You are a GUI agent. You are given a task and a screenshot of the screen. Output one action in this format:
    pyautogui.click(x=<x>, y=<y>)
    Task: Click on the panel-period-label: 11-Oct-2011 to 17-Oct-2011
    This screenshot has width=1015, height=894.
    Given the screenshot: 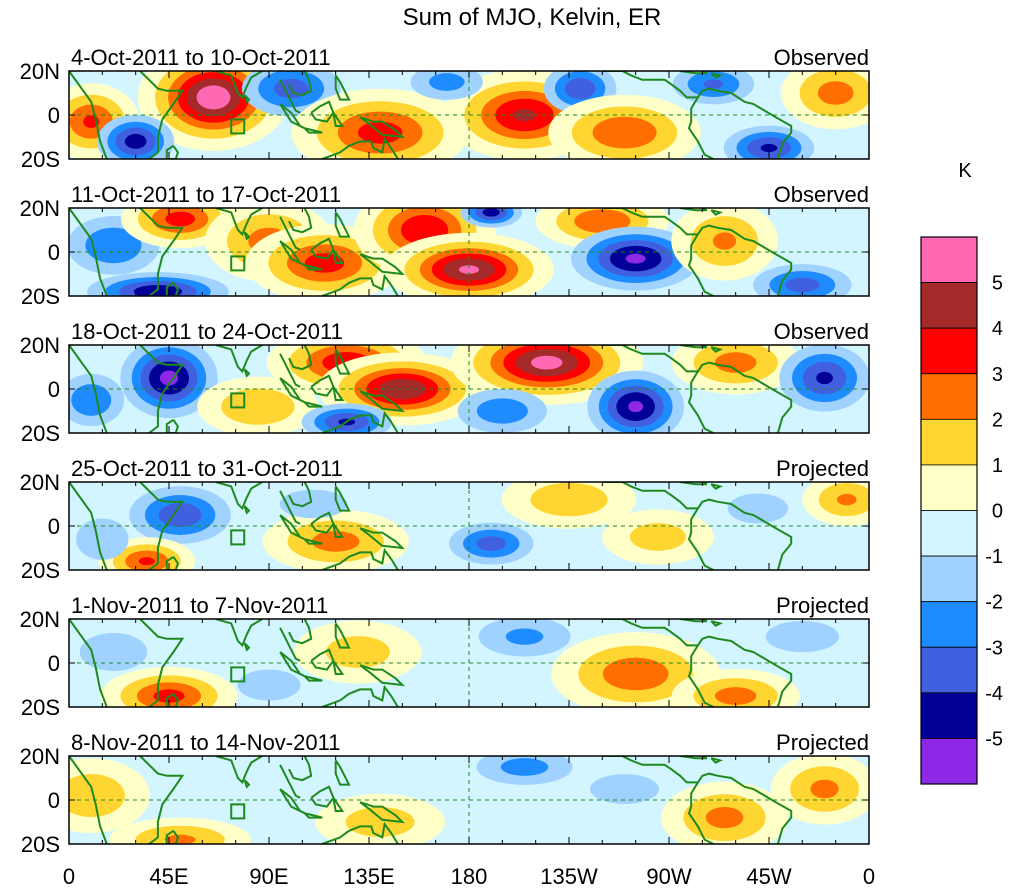 What is the action you would take?
    pyautogui.click(x=206, y=194)
    